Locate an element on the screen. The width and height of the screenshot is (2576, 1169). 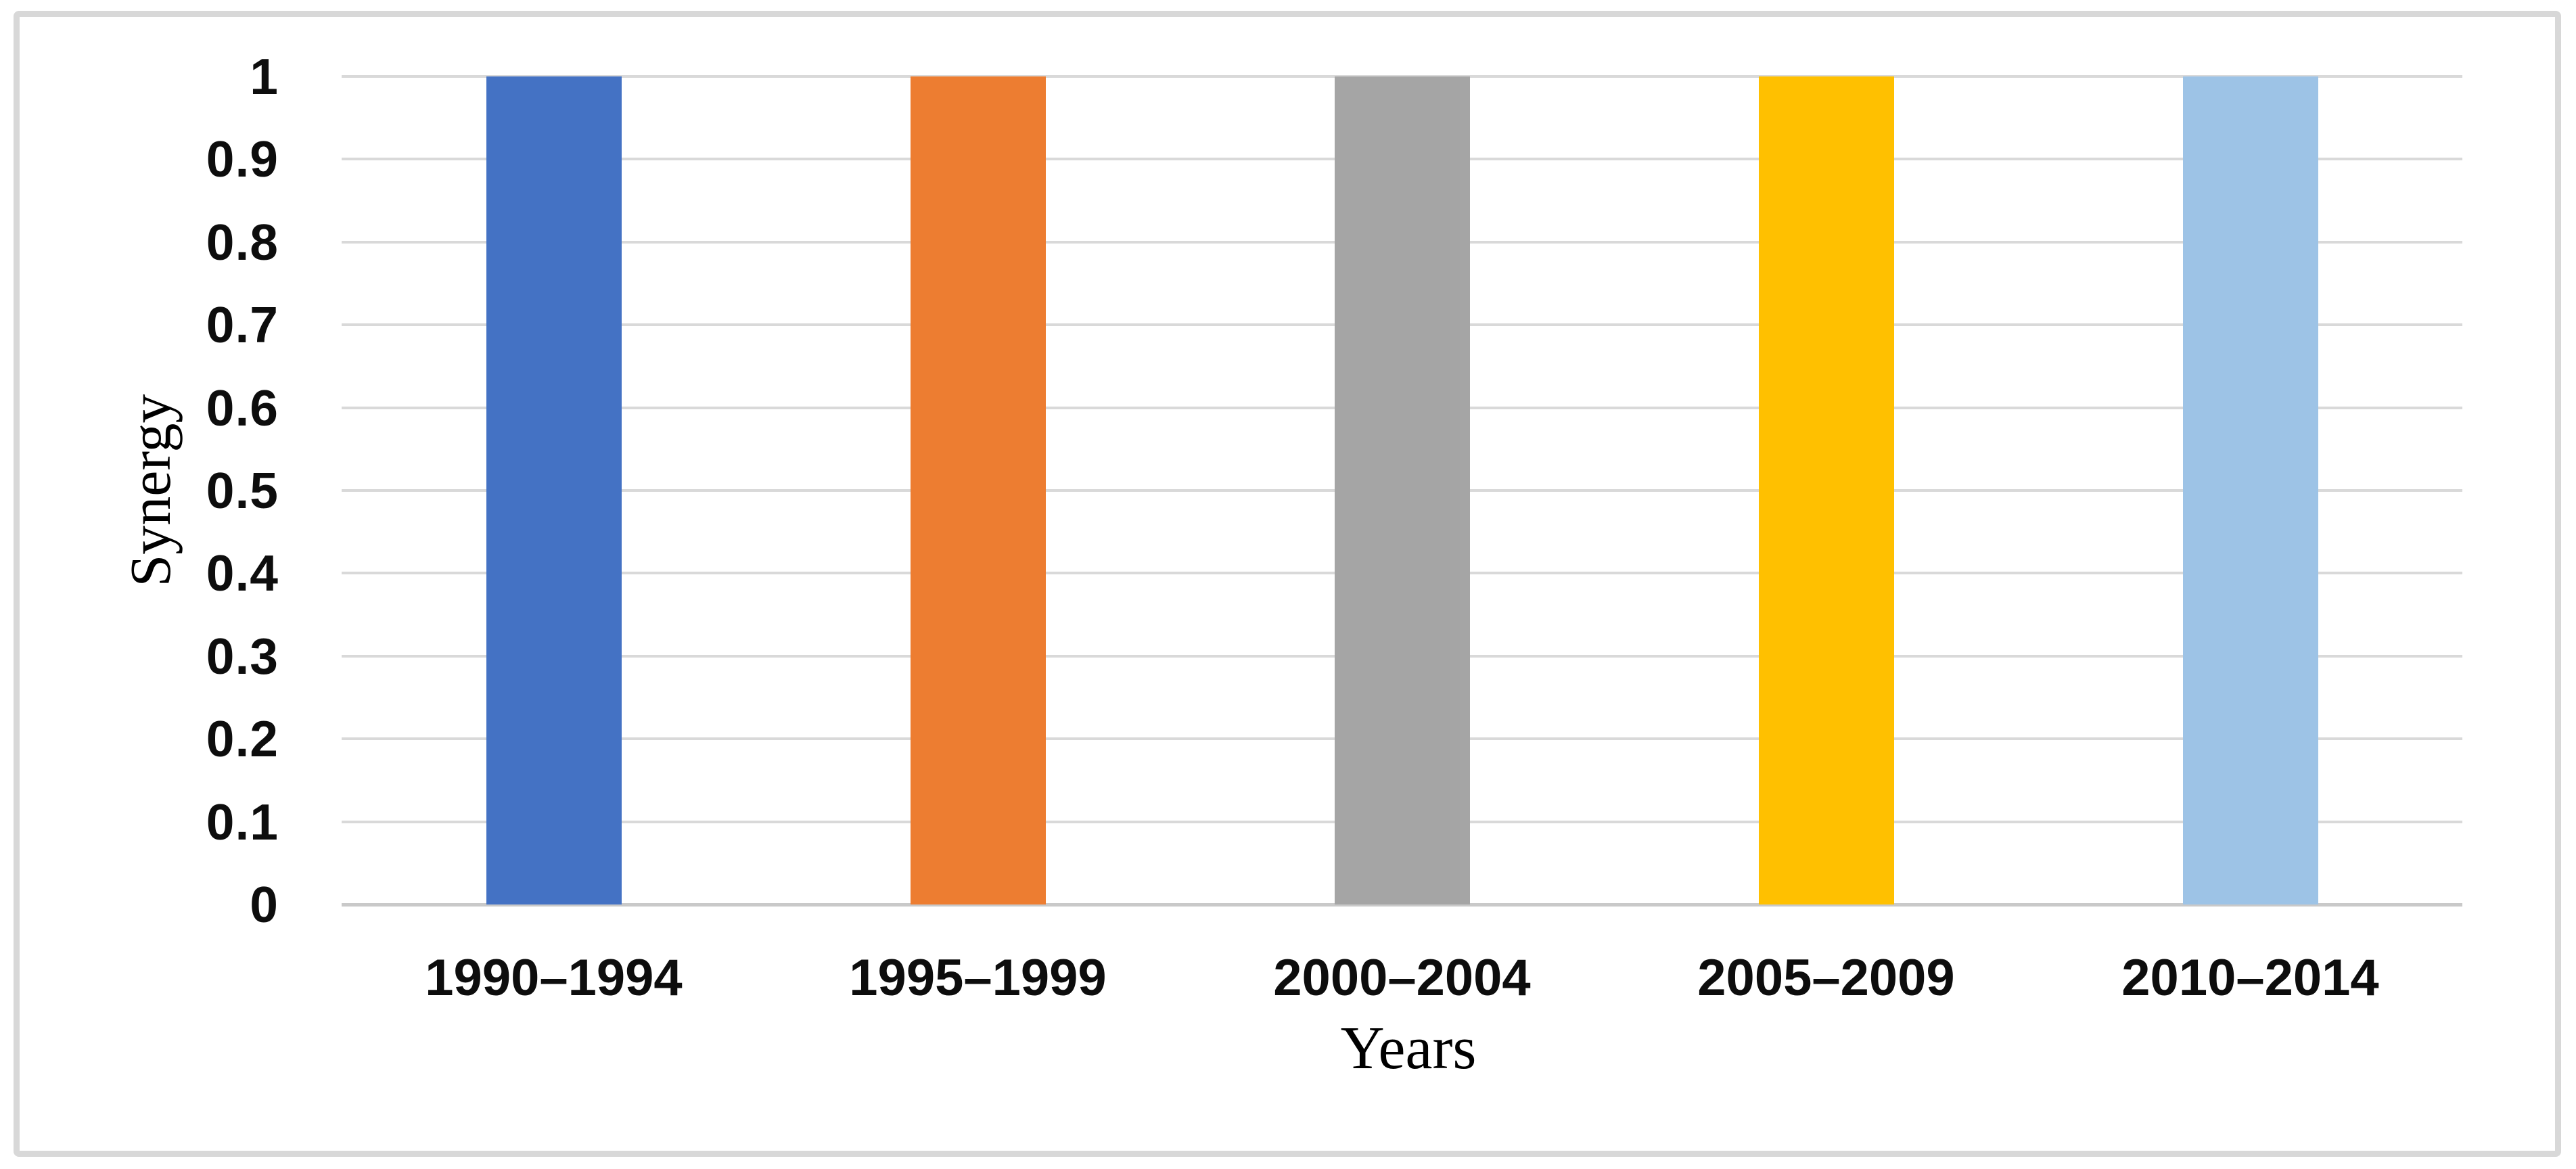
x-axis-title: Years is located at coordinates (1408, 1048).